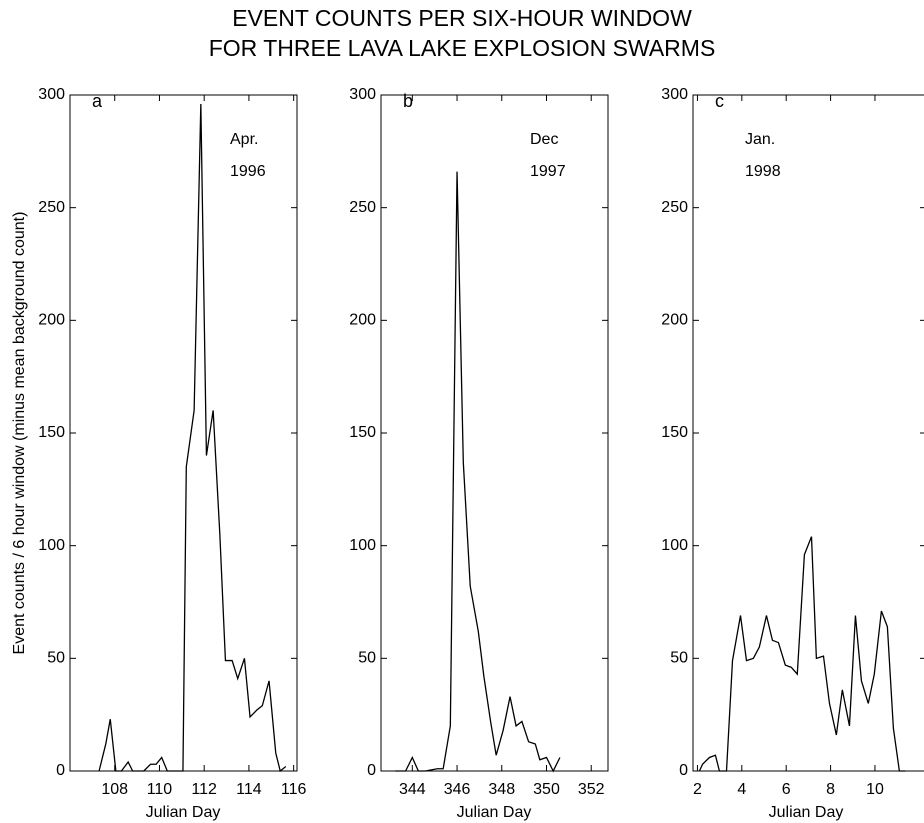 The width and height of the screenshot is (924, 823). I want to click on x-tick-label: 6, so click(786, 789).